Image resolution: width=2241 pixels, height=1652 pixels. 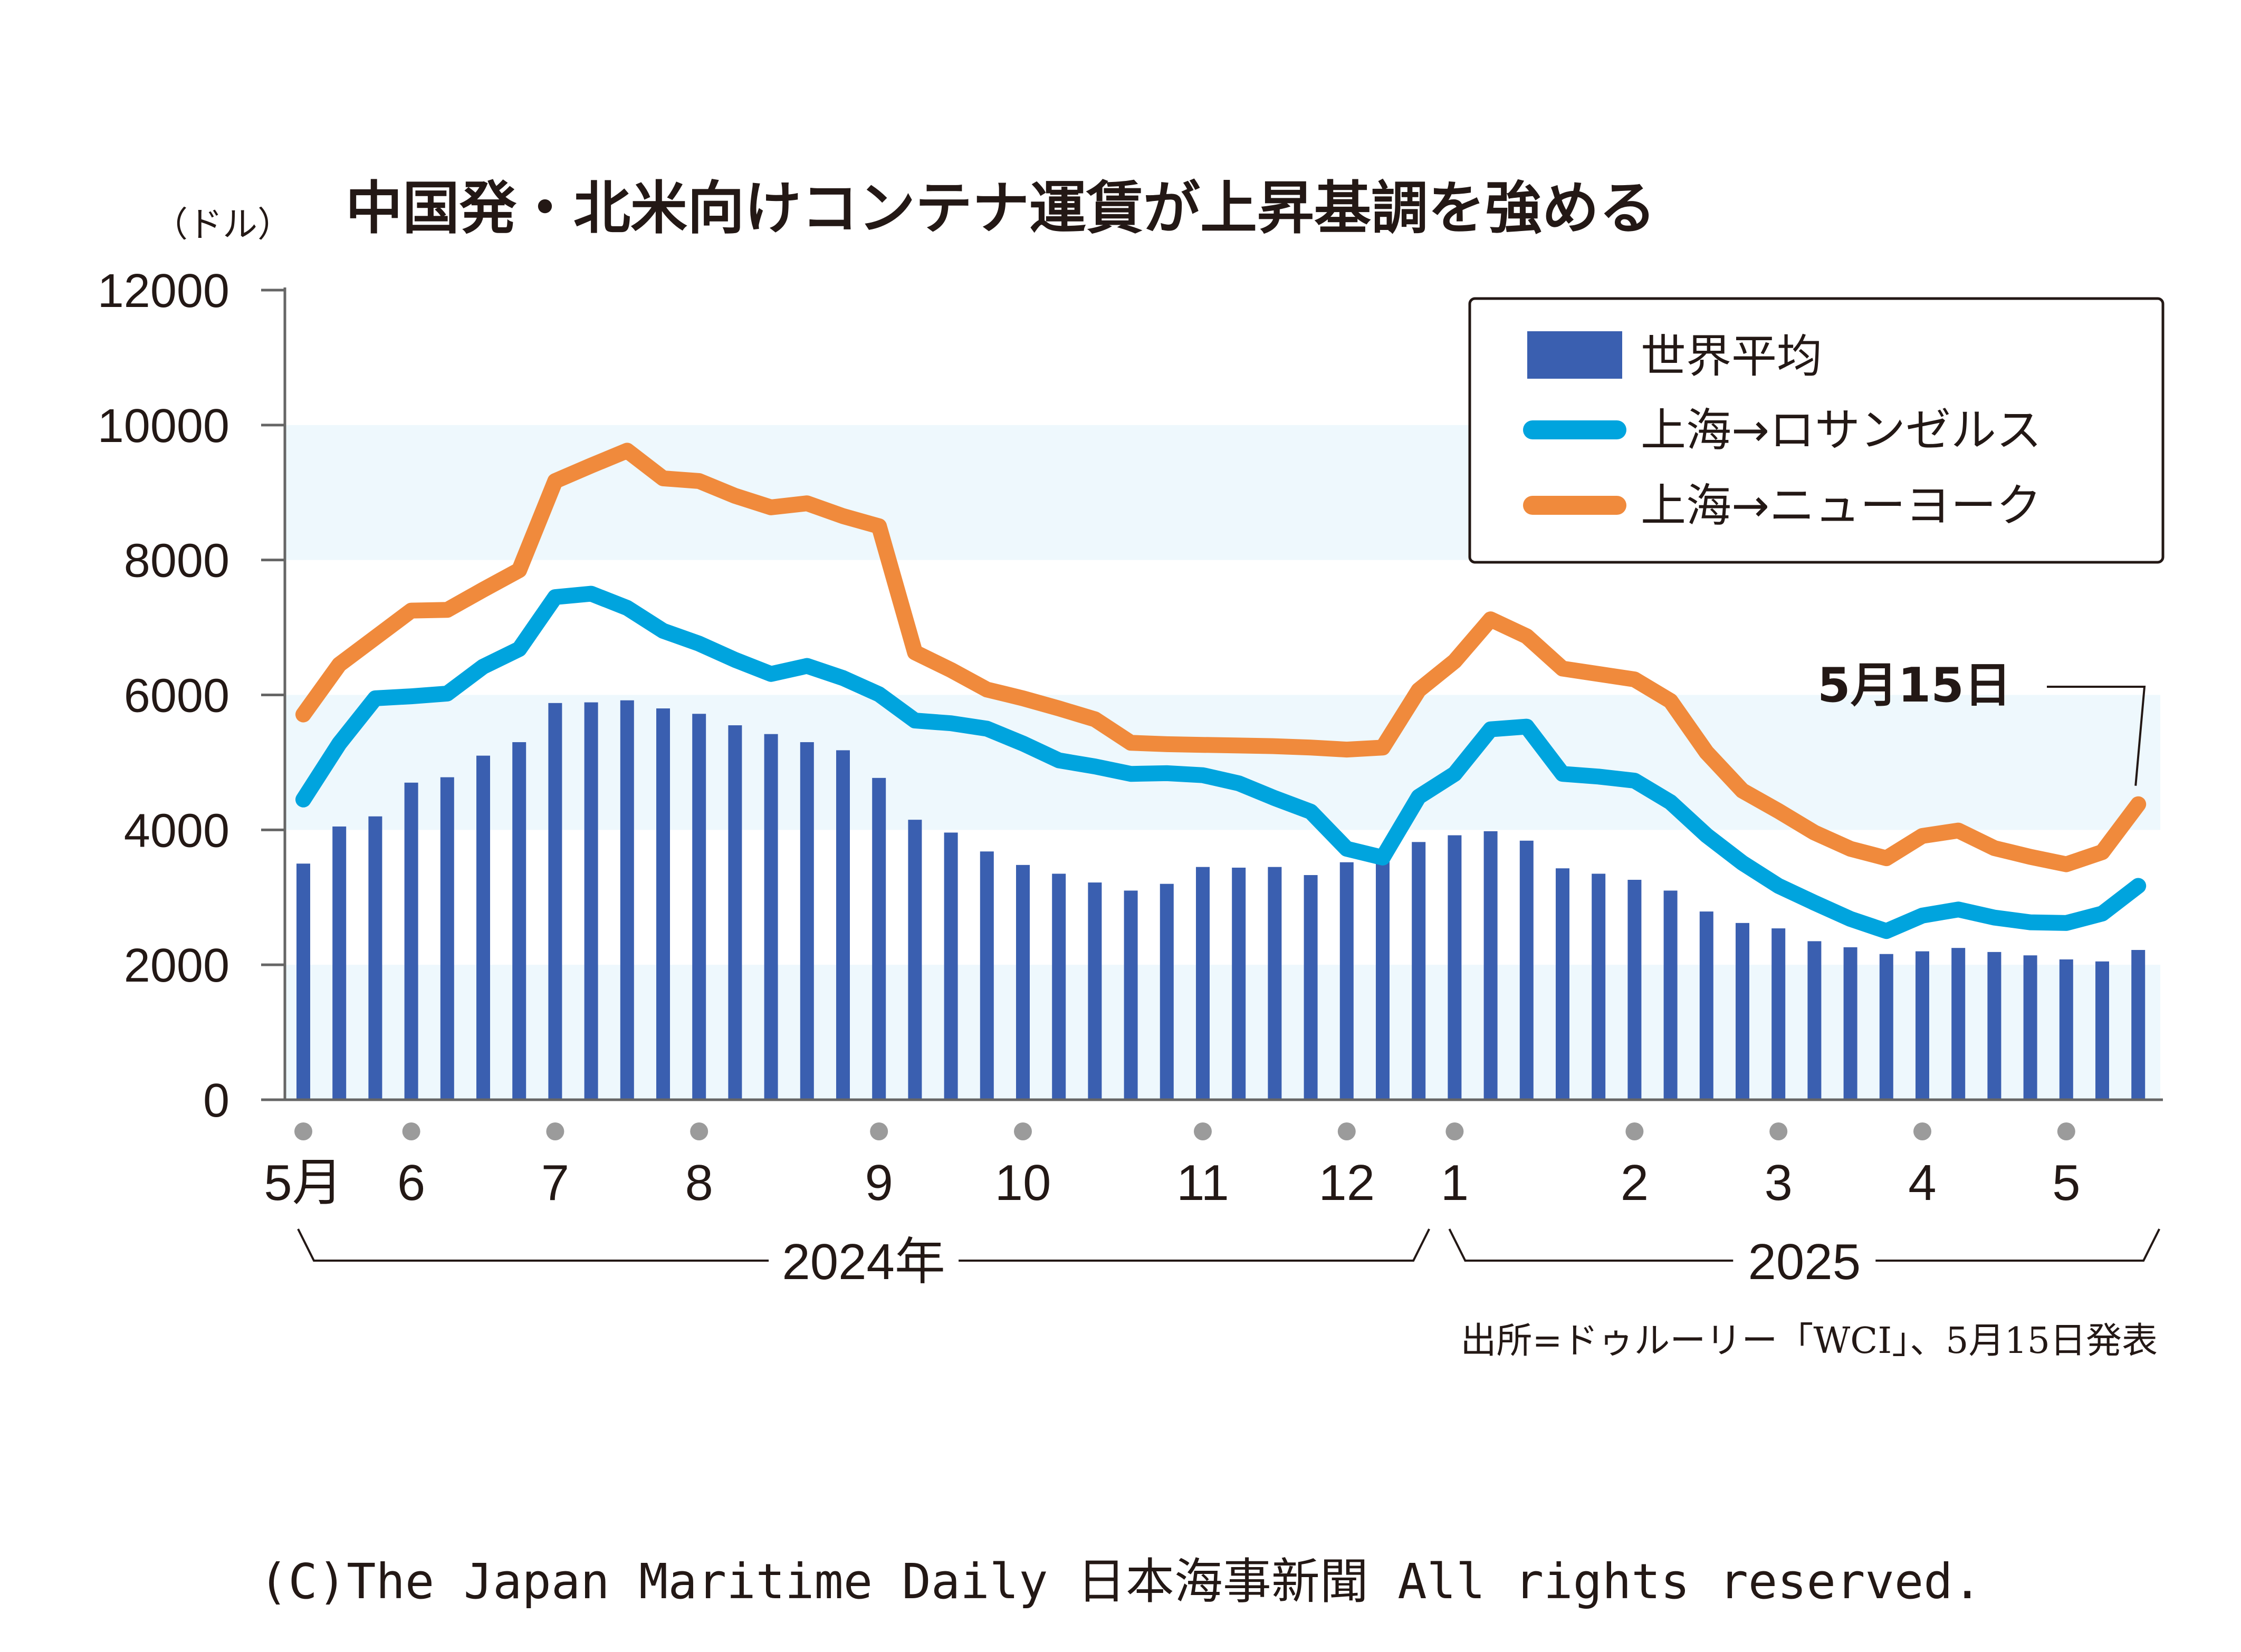 I want to click on x-tick-label-37: 2, so click(x=1635, y=1183).